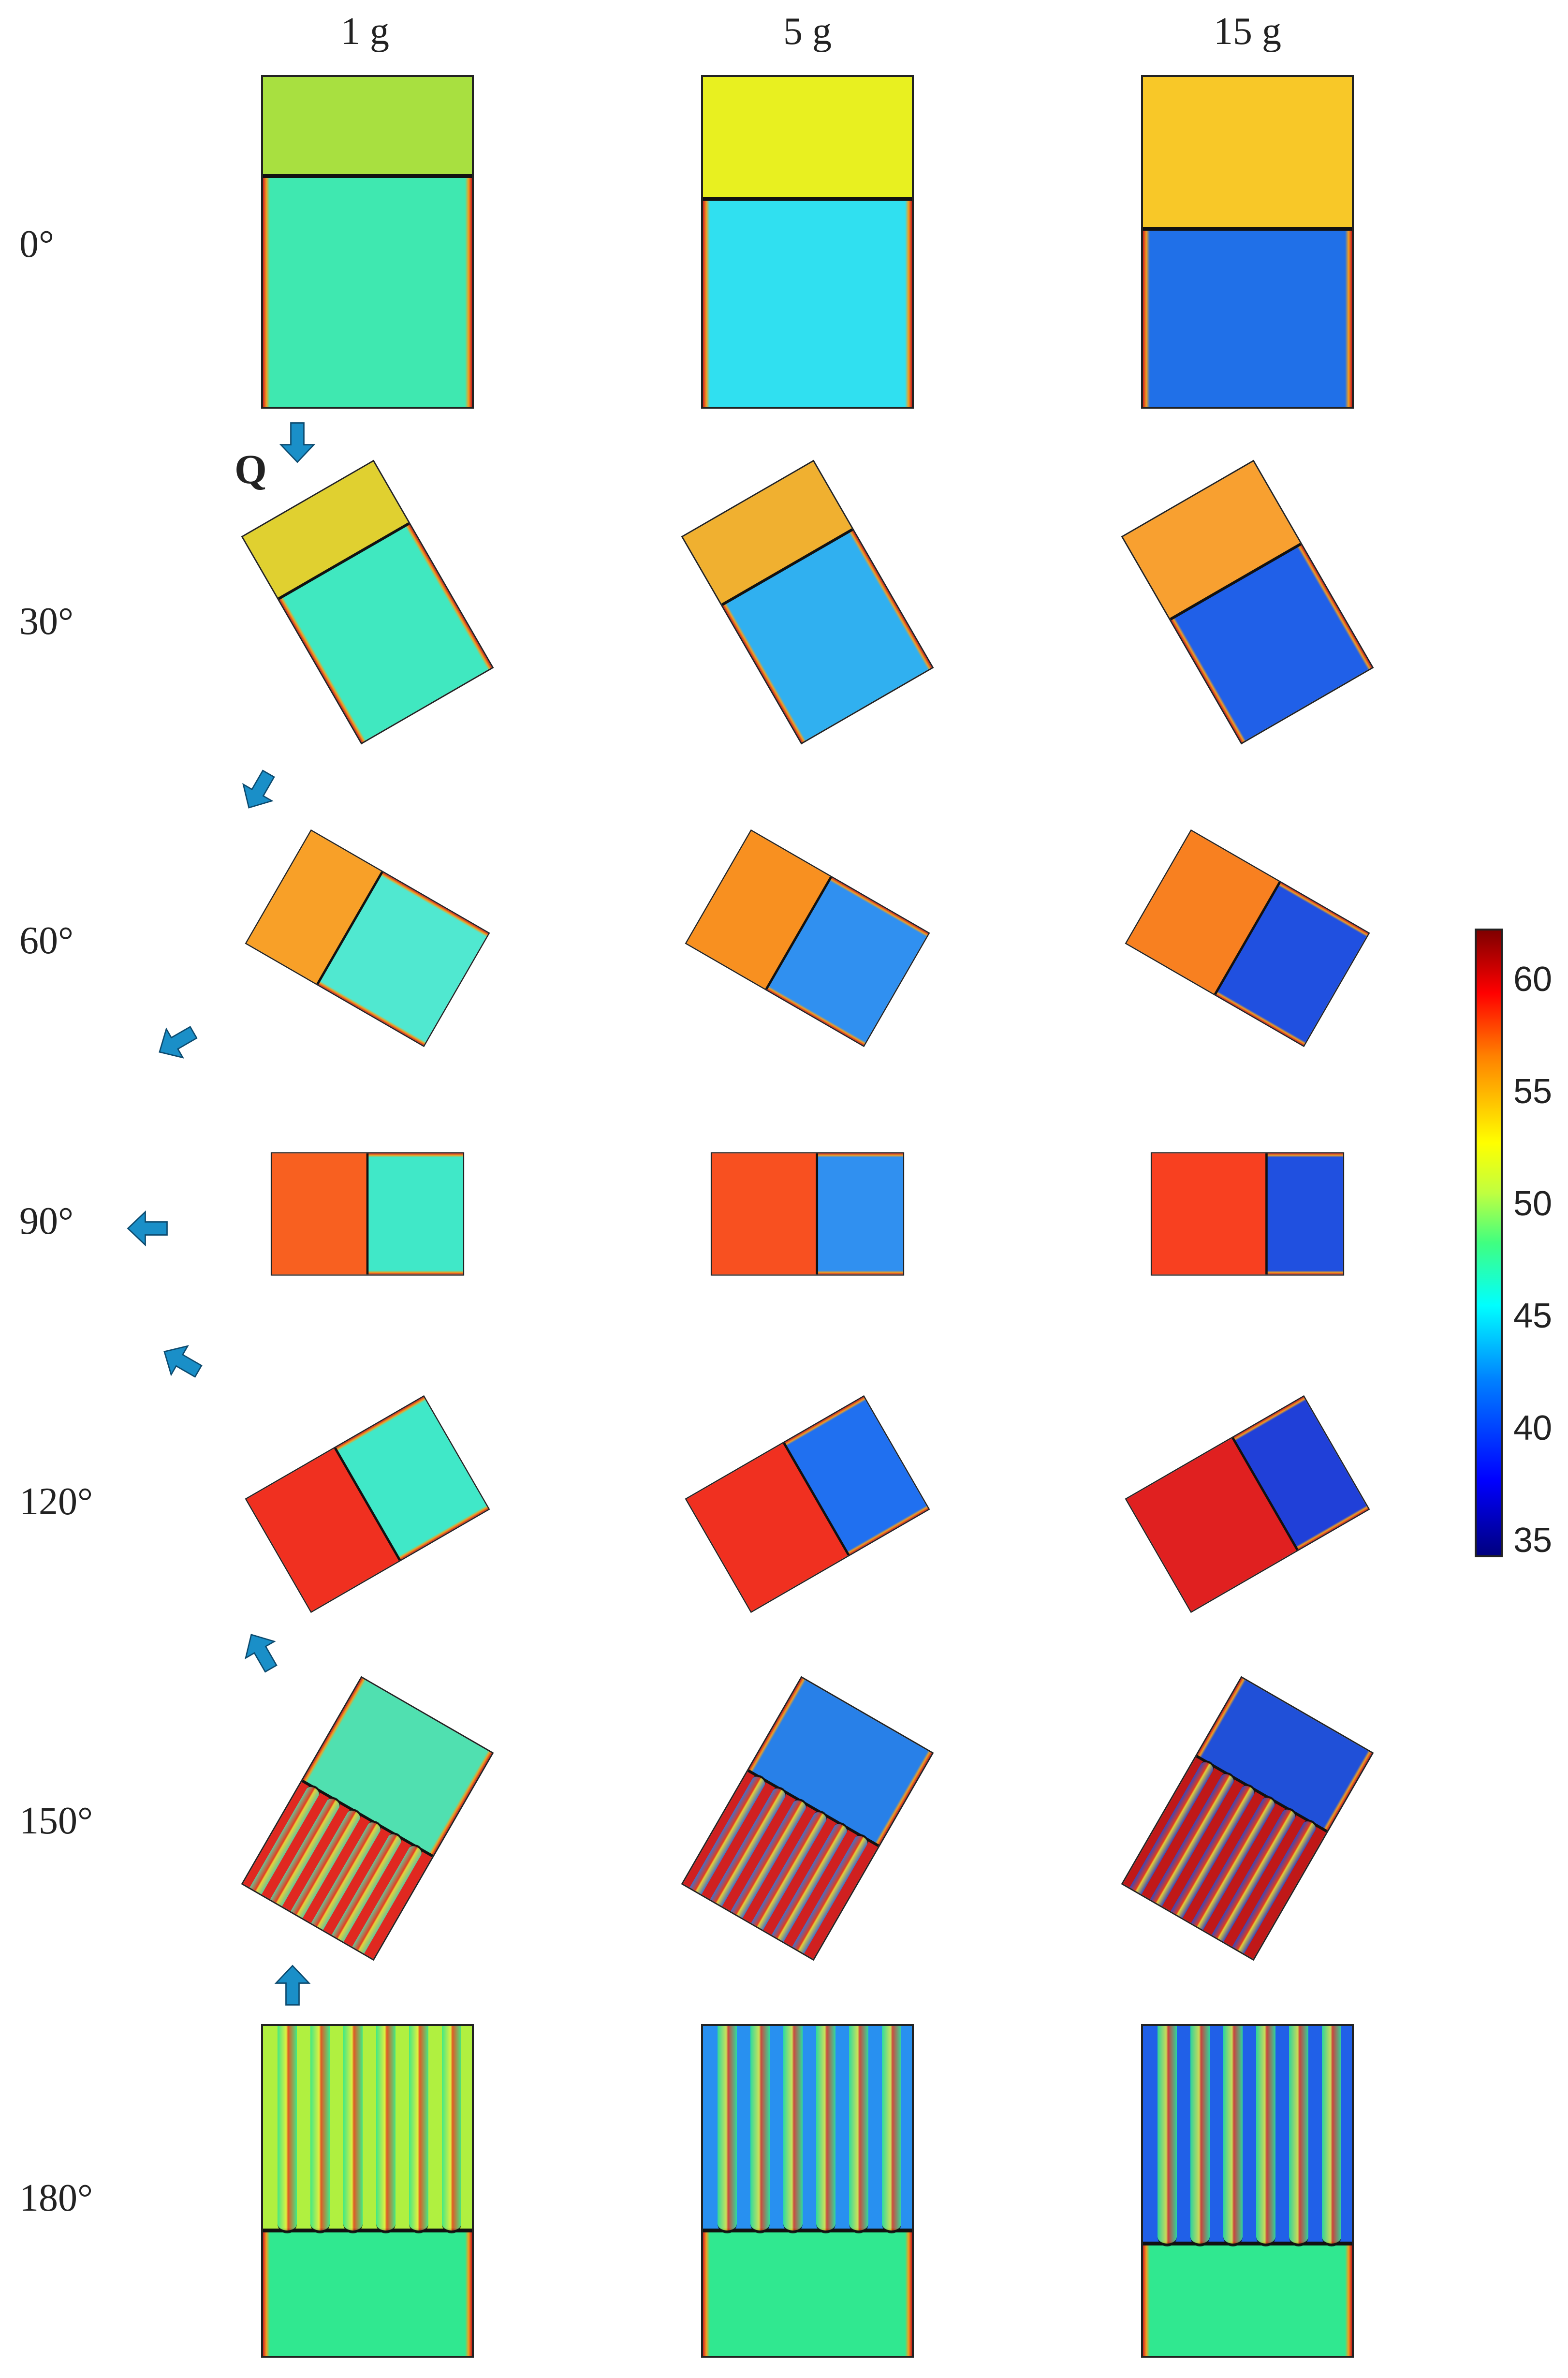 This screenshot has width=1568, height=2378. Describe the element at coordinates (807, 1214) in the screenshot. I see `panel-90deg-5g` at that location.